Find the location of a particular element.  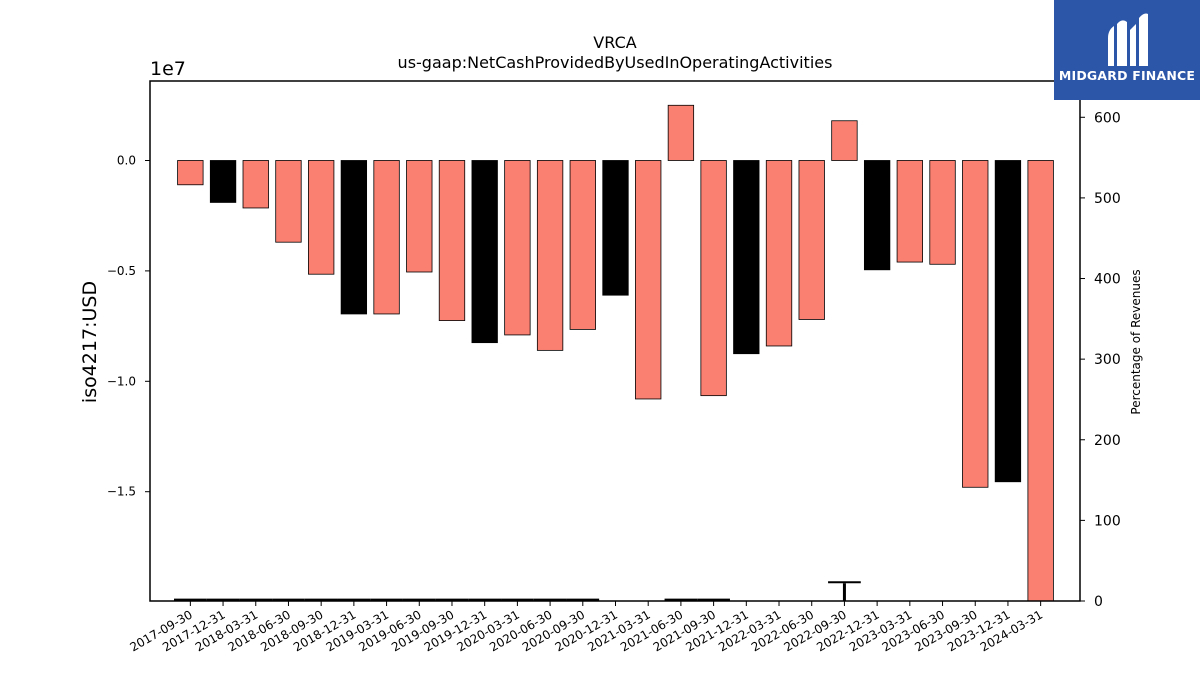

y2-tick-label: 400 is located at coordinates (1107, 280).